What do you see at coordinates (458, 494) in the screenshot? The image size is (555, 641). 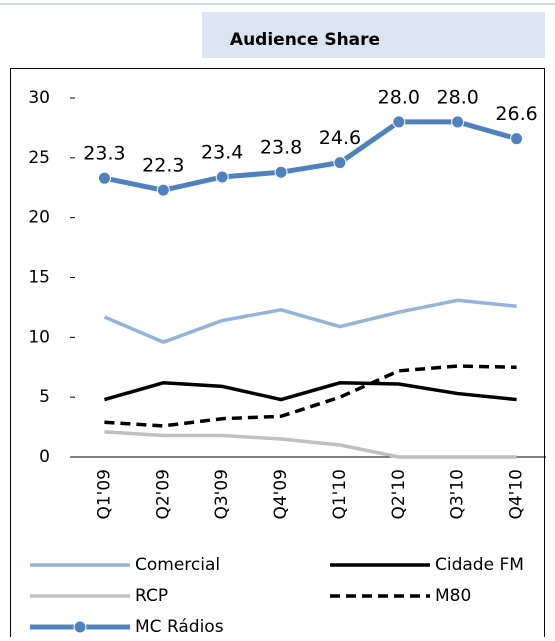 I see `x-tick-label: Q3'10` at bounding box center [458, 494].